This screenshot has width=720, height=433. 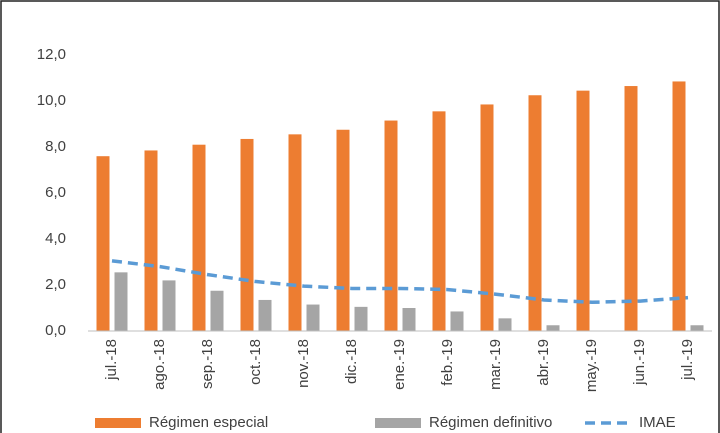 What do you see at coordinates (55, 284) in the screenshot?
I see `y-tick-label: 2,0` at bounding box center [55, 284].